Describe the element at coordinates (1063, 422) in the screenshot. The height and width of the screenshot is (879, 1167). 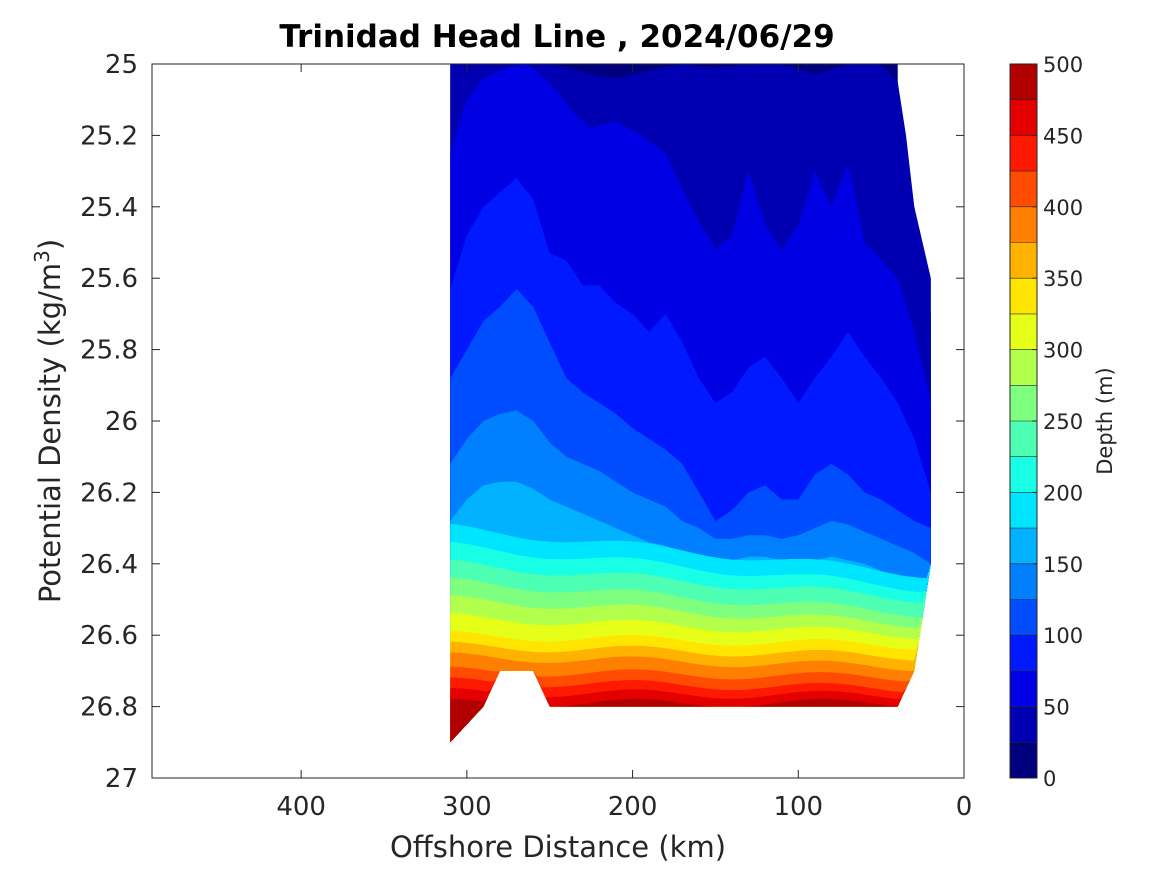
I see `colorbar-tick-label: 250` at that location.